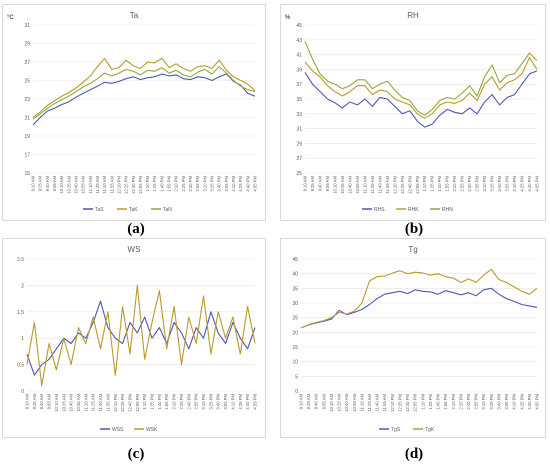  What do you see at coordinates (27, 100) in the screenshot?
I see `y-tick-label: 23` at bounding box center [27, 100].